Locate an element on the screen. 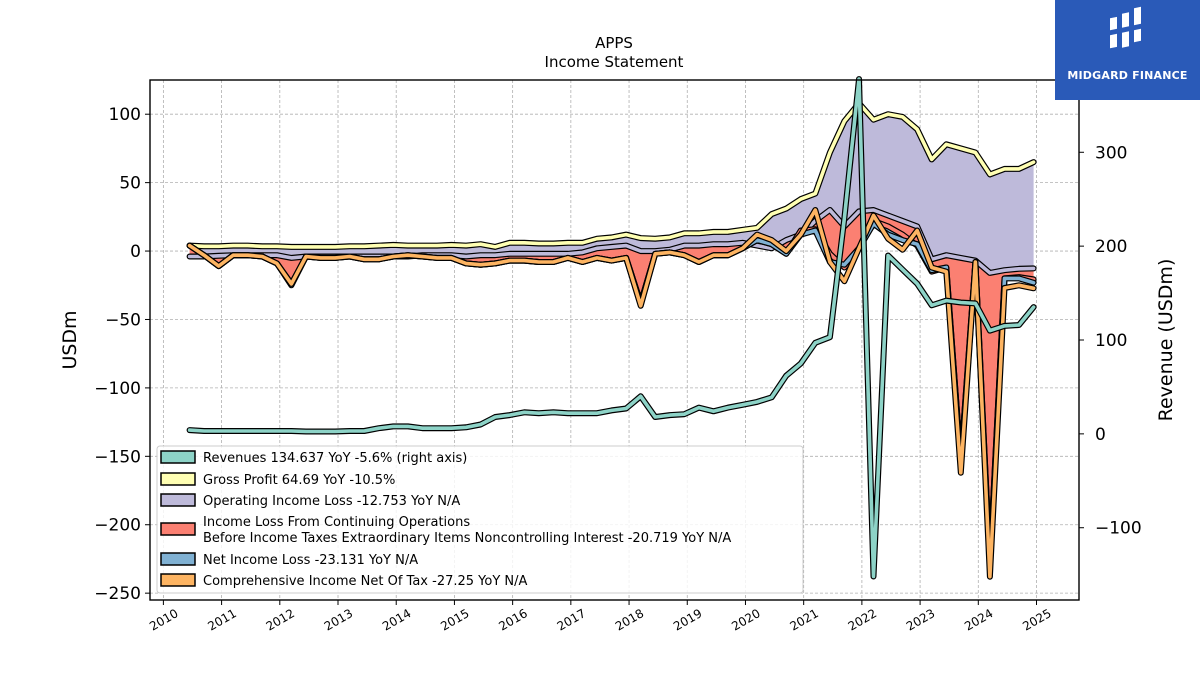 The image size is (1200, 675). right-axis: 300 200 100 0 −100 is located at coordinates (1110, 341).